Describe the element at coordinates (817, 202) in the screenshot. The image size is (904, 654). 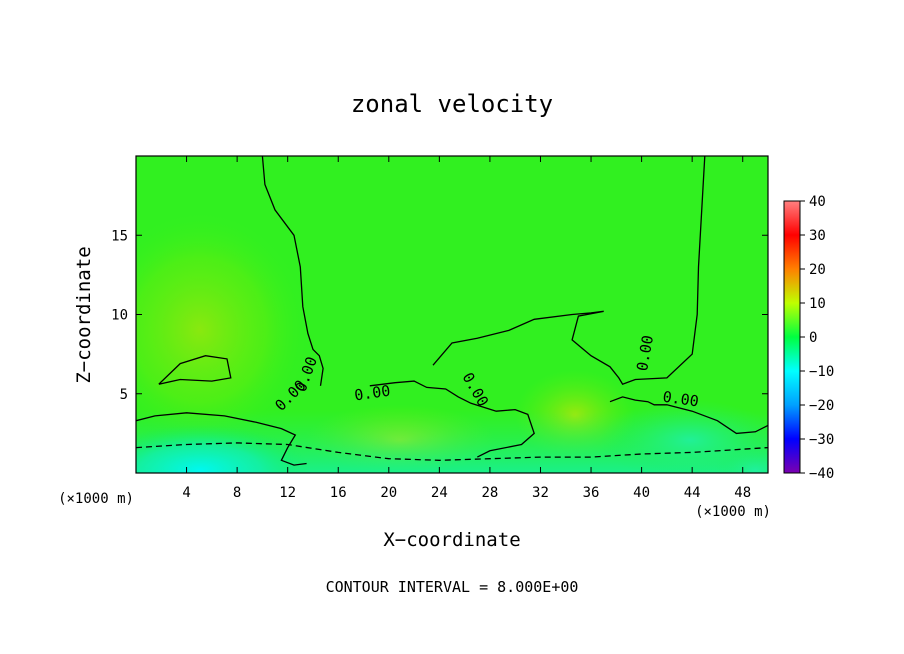
I see `colorbar-tick-label: 40` at that location.